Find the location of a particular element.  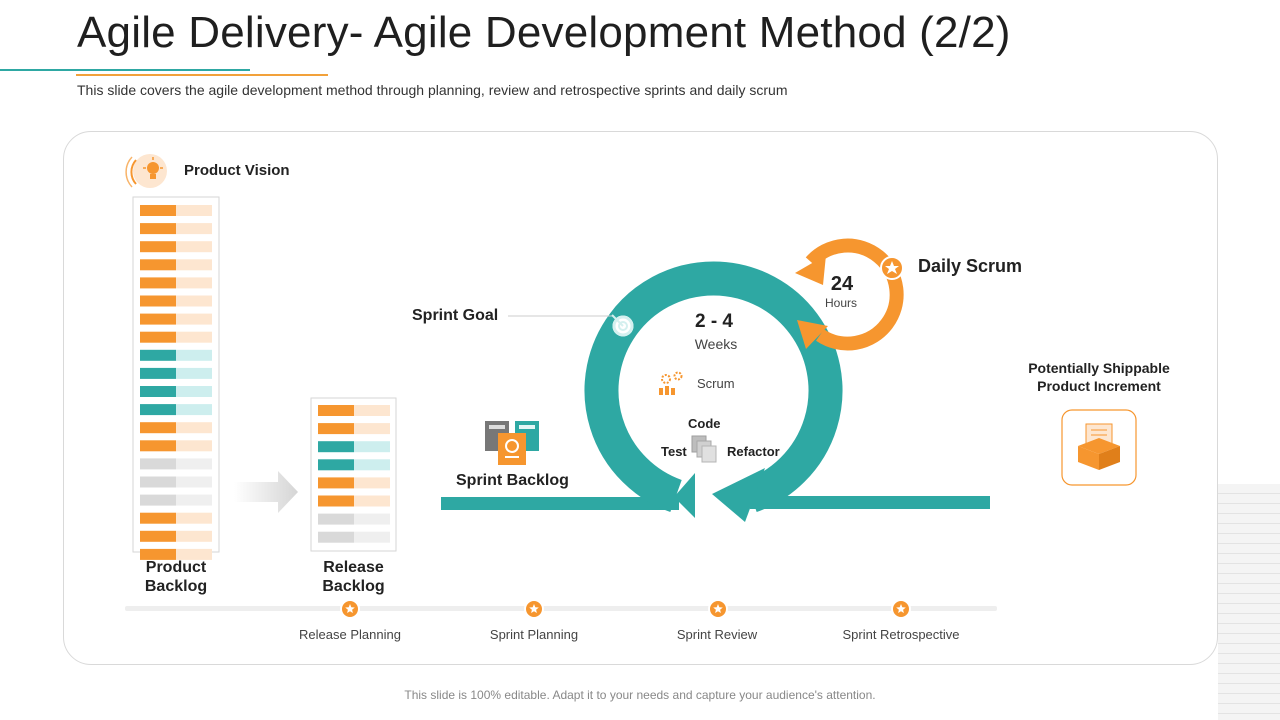

sprint-board-icon is located at coordinates (512, 443).